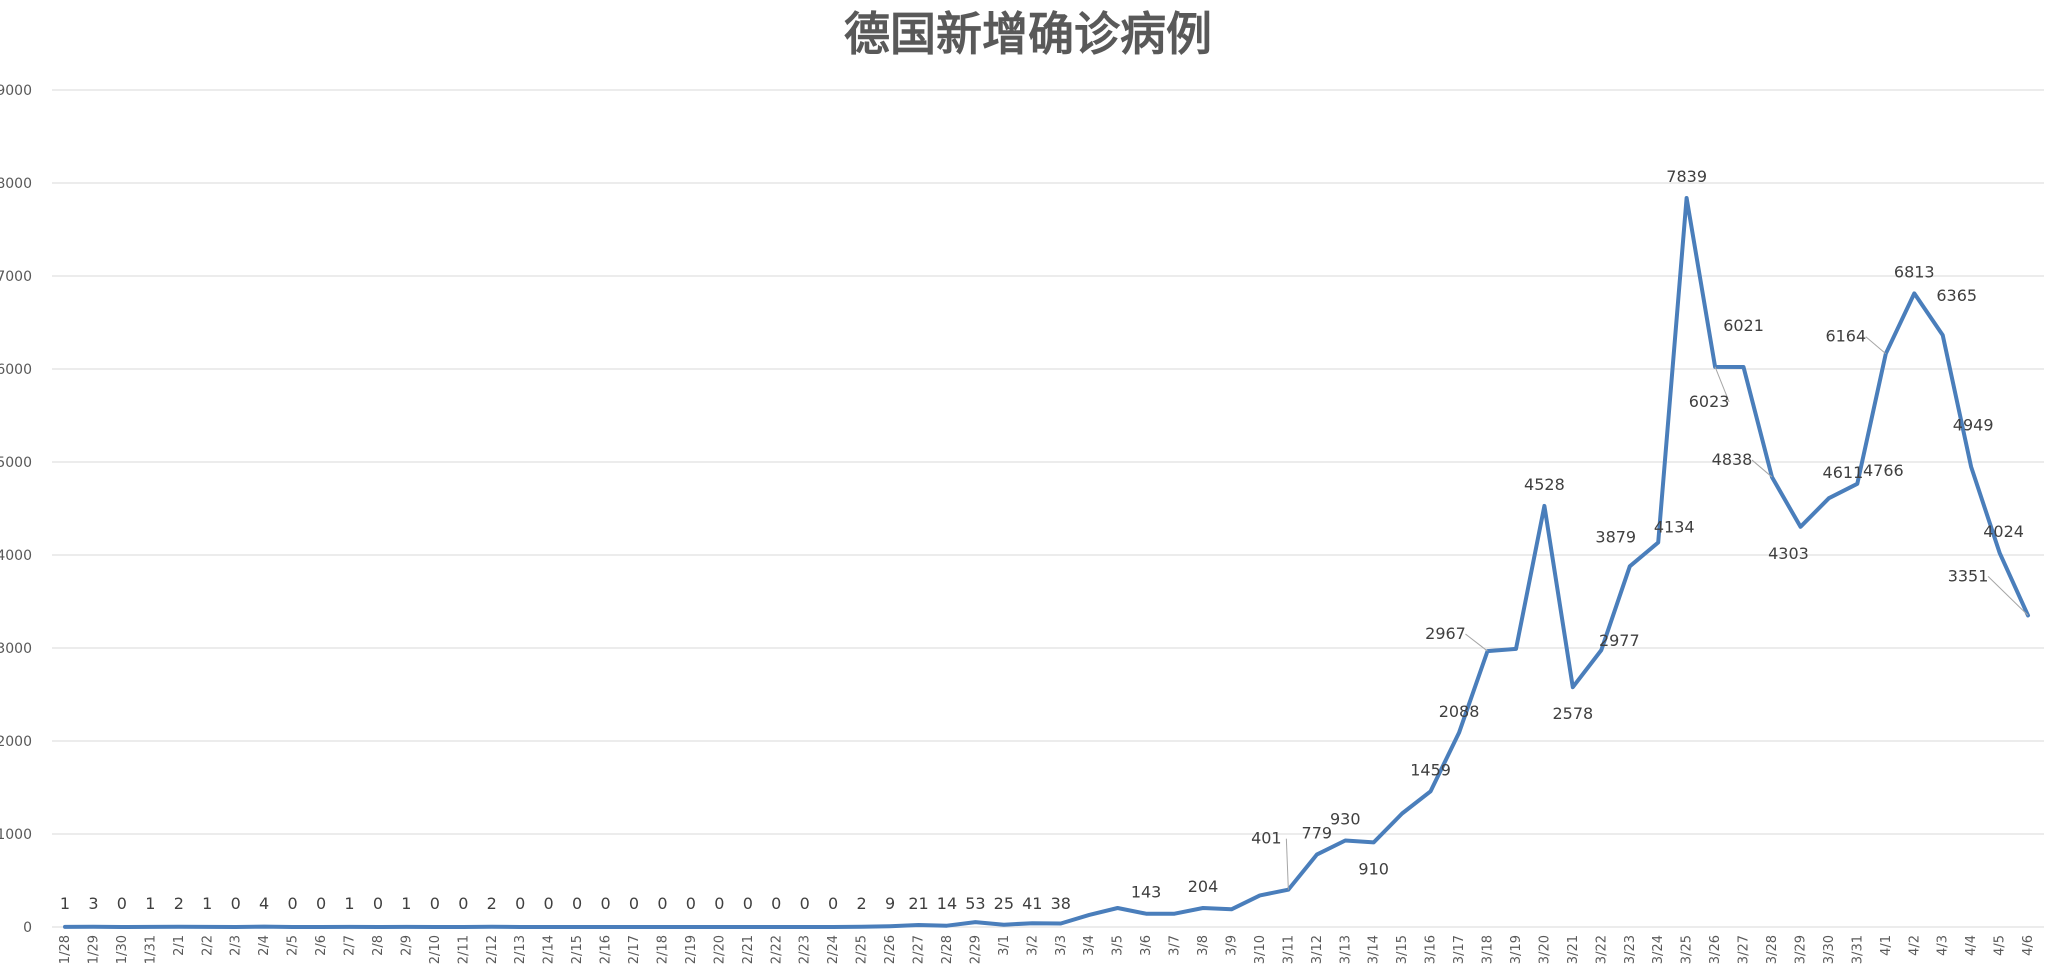  Describe the element at coordinates (1601, 949) in the screenshot. I see `x-tick-label: 3/22` at that location.